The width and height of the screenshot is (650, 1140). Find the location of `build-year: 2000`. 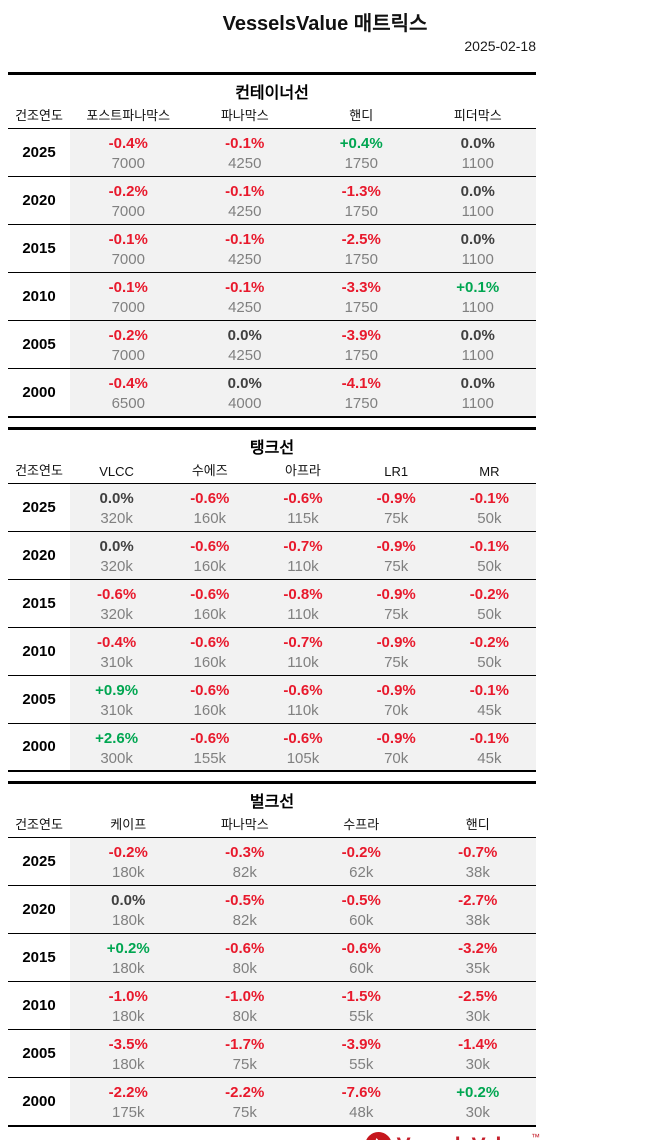

build-year: 2000 is located at coordinates (39, 747).